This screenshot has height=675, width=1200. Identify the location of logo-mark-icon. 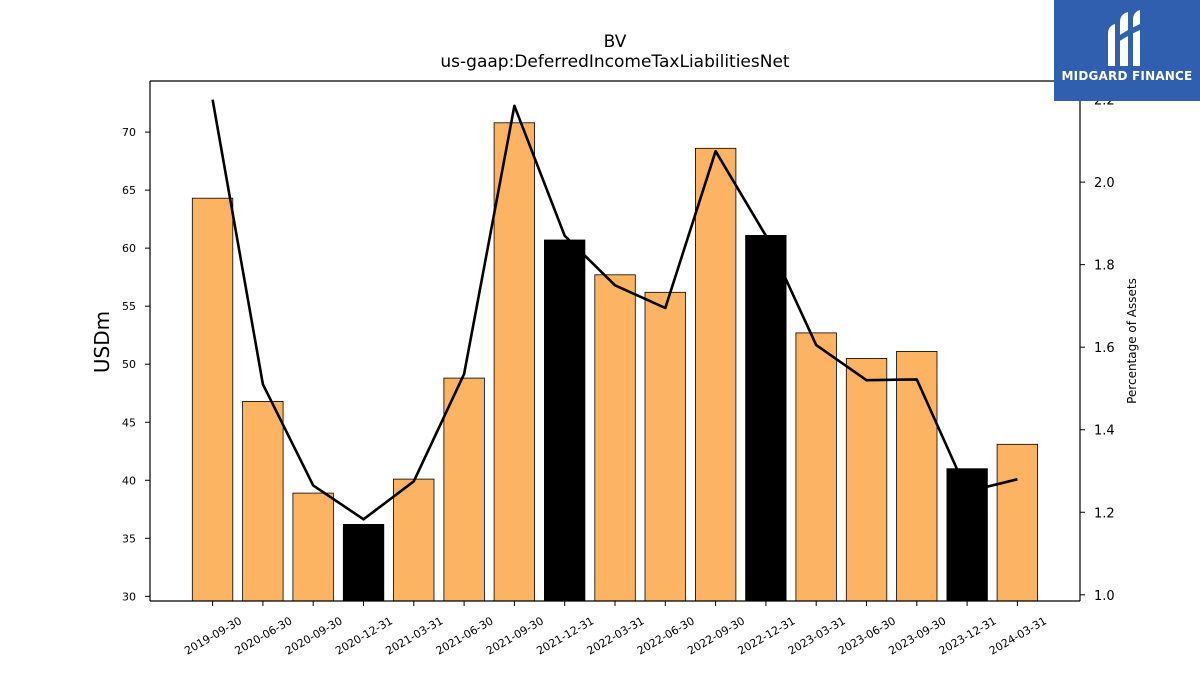
(1124, 38).